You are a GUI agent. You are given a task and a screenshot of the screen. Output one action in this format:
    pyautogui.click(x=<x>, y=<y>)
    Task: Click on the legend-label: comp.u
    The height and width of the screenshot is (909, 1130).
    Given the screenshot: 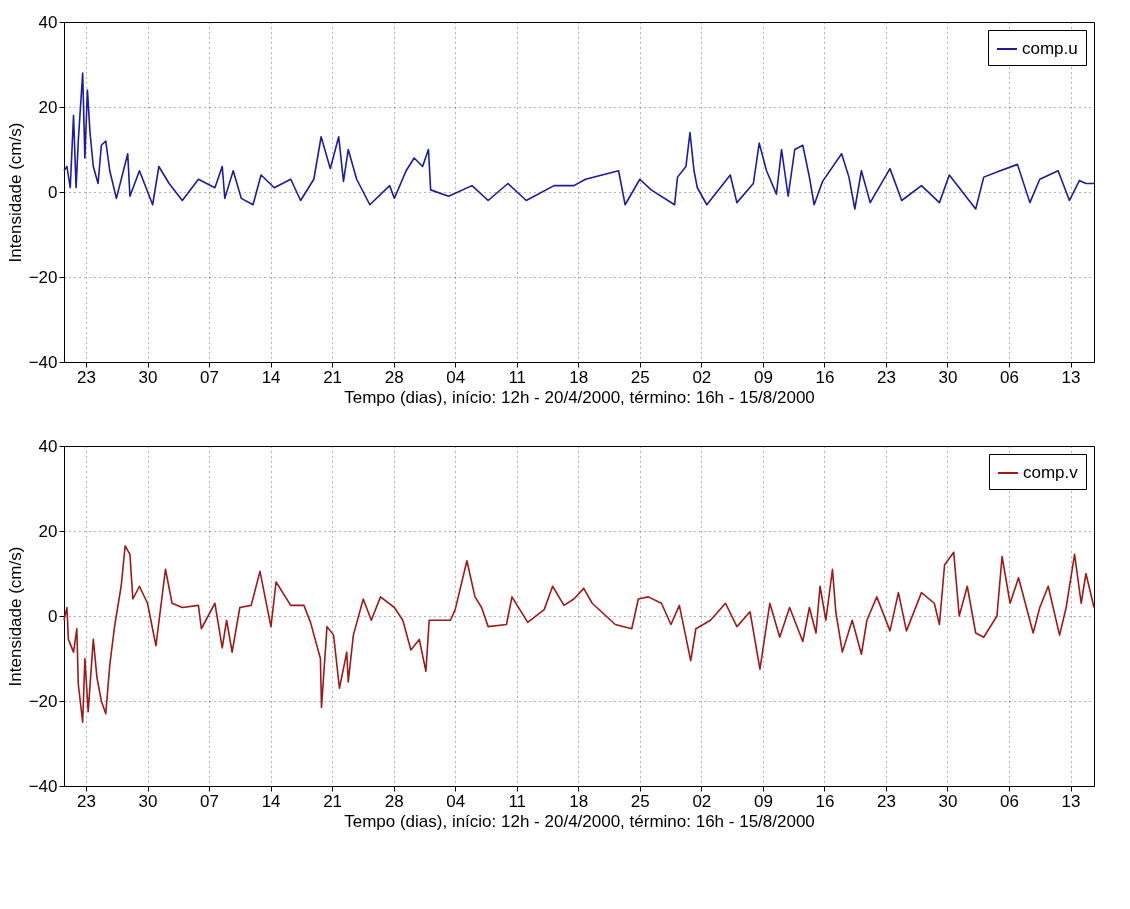 What is the action you would take?
    pyautogui.click(x=1050, y=48)
    